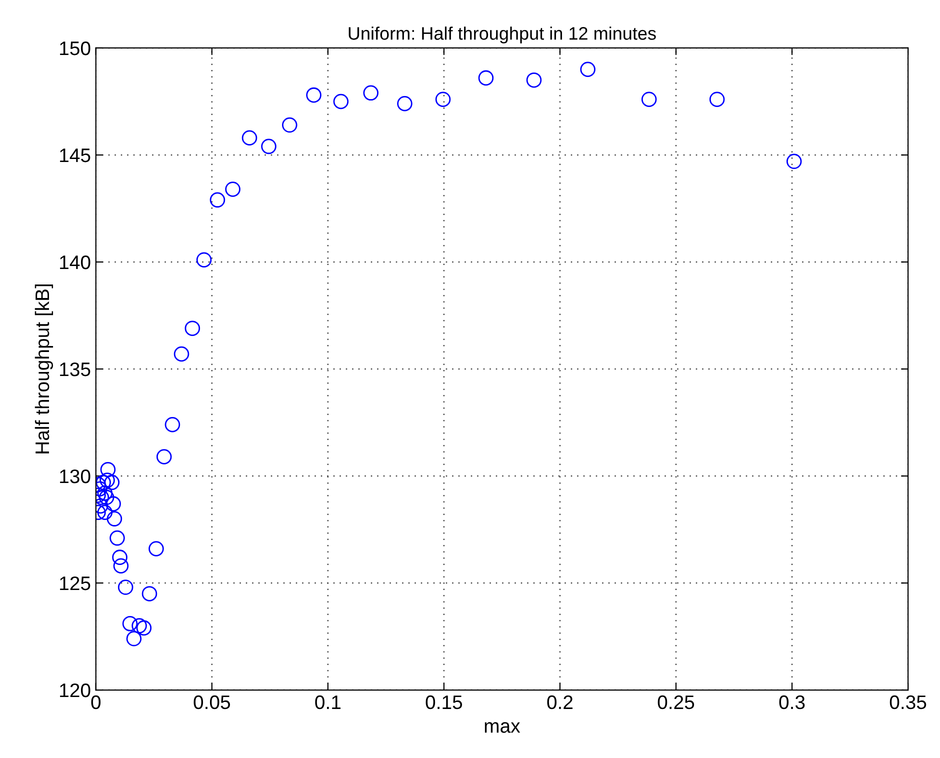 Image resolution: width=940 pixels, height=758 pixels. What do you see at coordinates (75, 476) in the screenshot?
I see `y-tick-label: 130` at bounding box center [75, 476].